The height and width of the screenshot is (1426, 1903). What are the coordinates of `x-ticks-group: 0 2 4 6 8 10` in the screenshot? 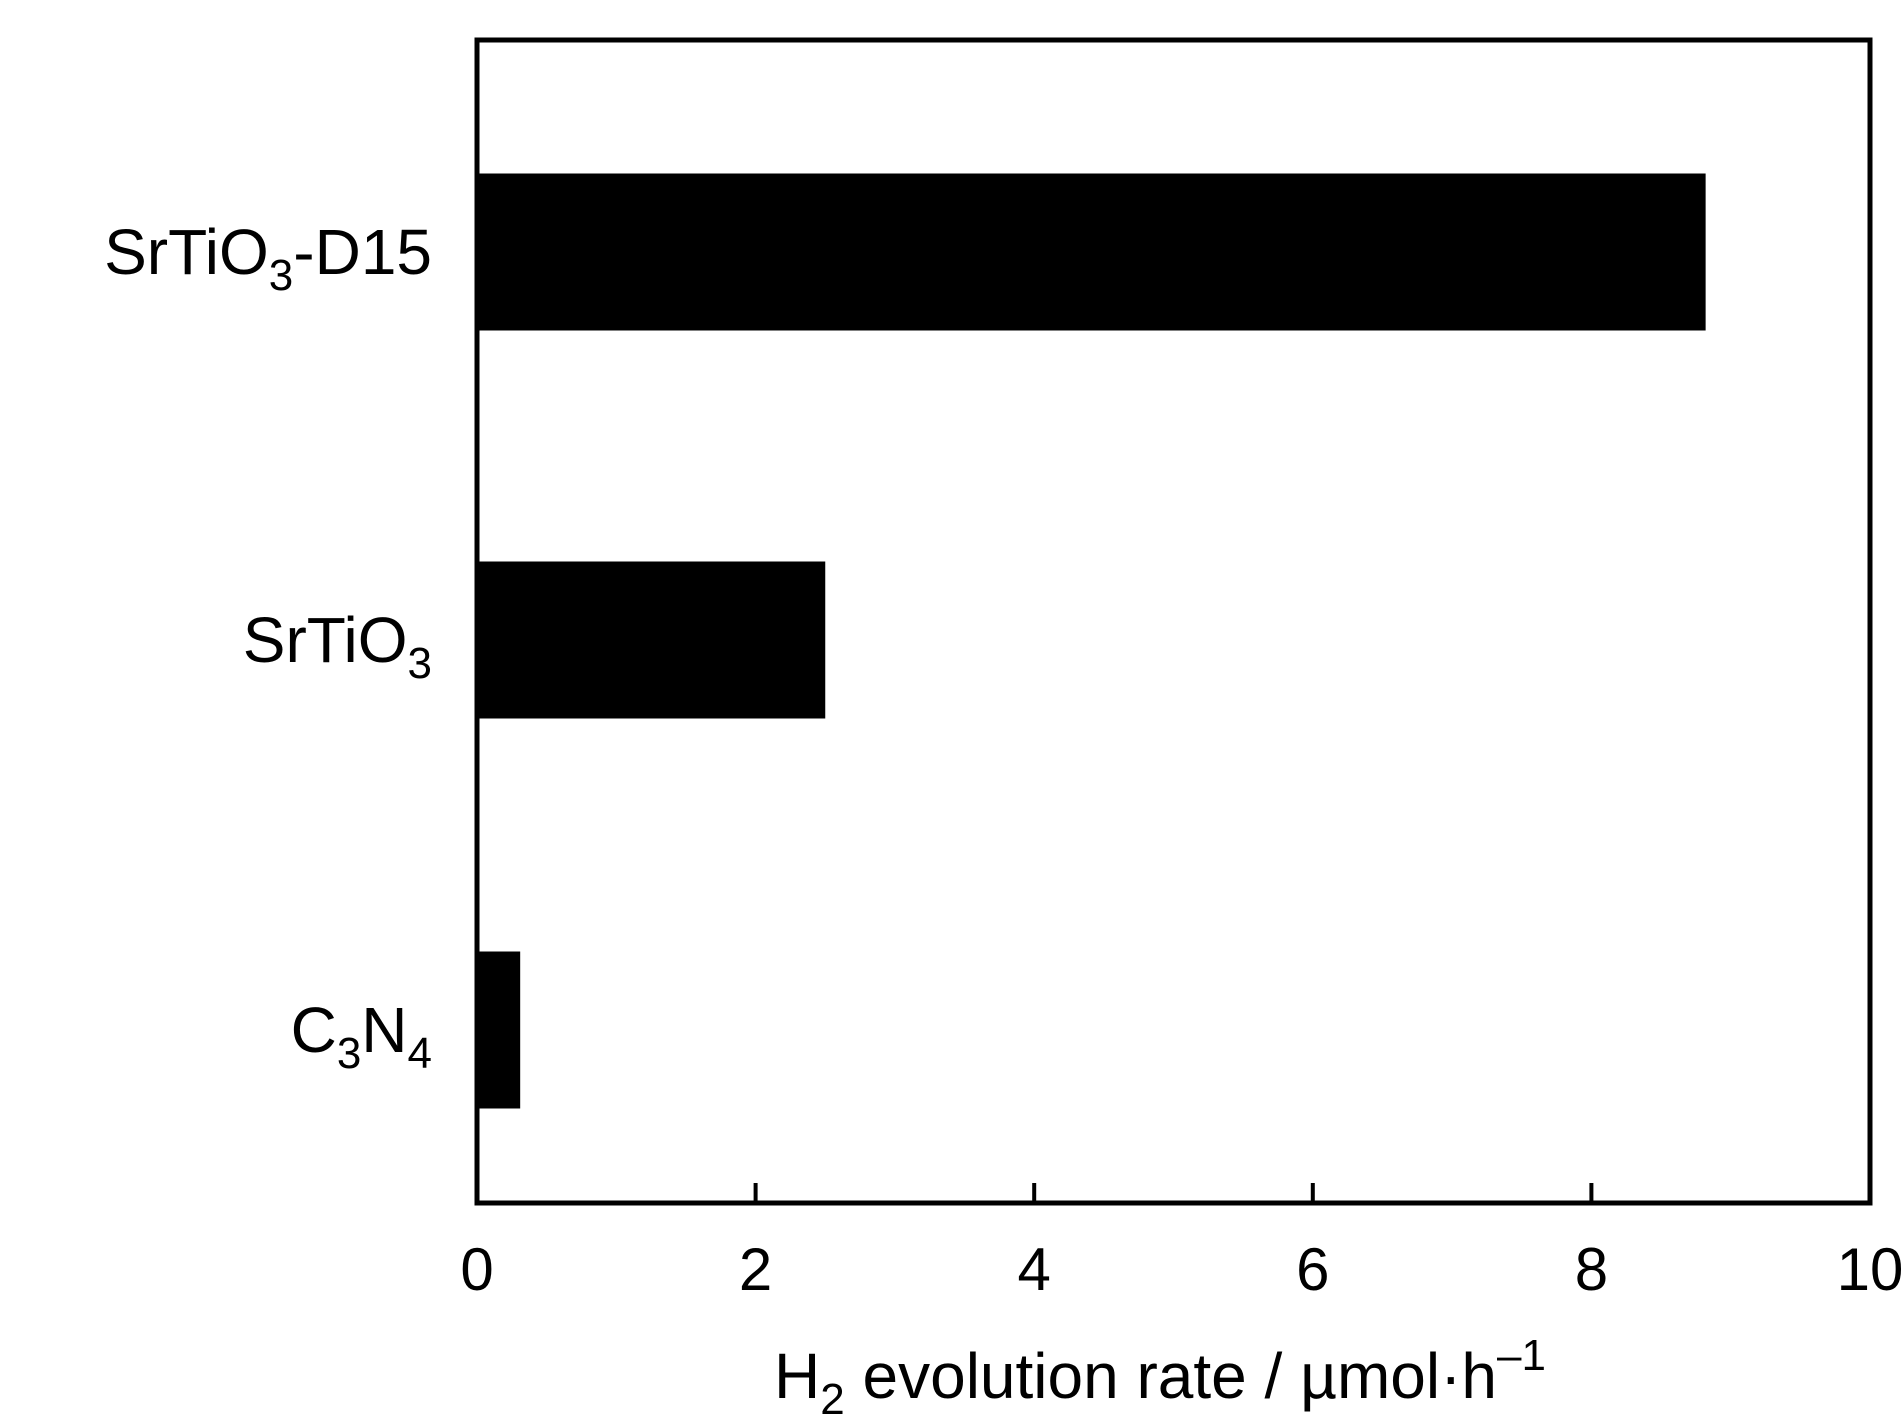 It's located at (1181, 1243).